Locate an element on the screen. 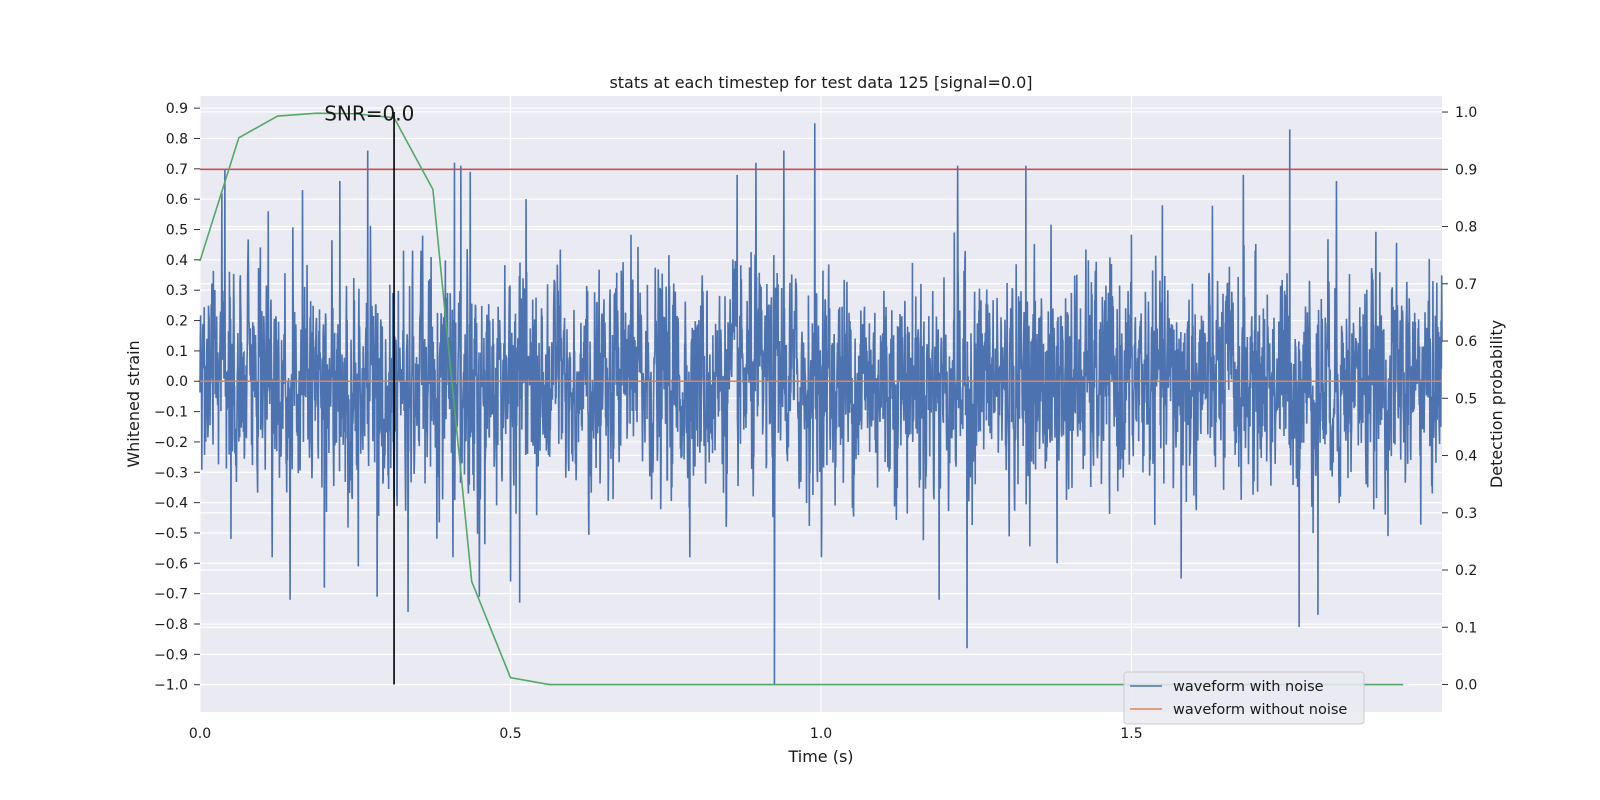  y-right-tick-label: 0.1 is located at coordinates (1466, 628).